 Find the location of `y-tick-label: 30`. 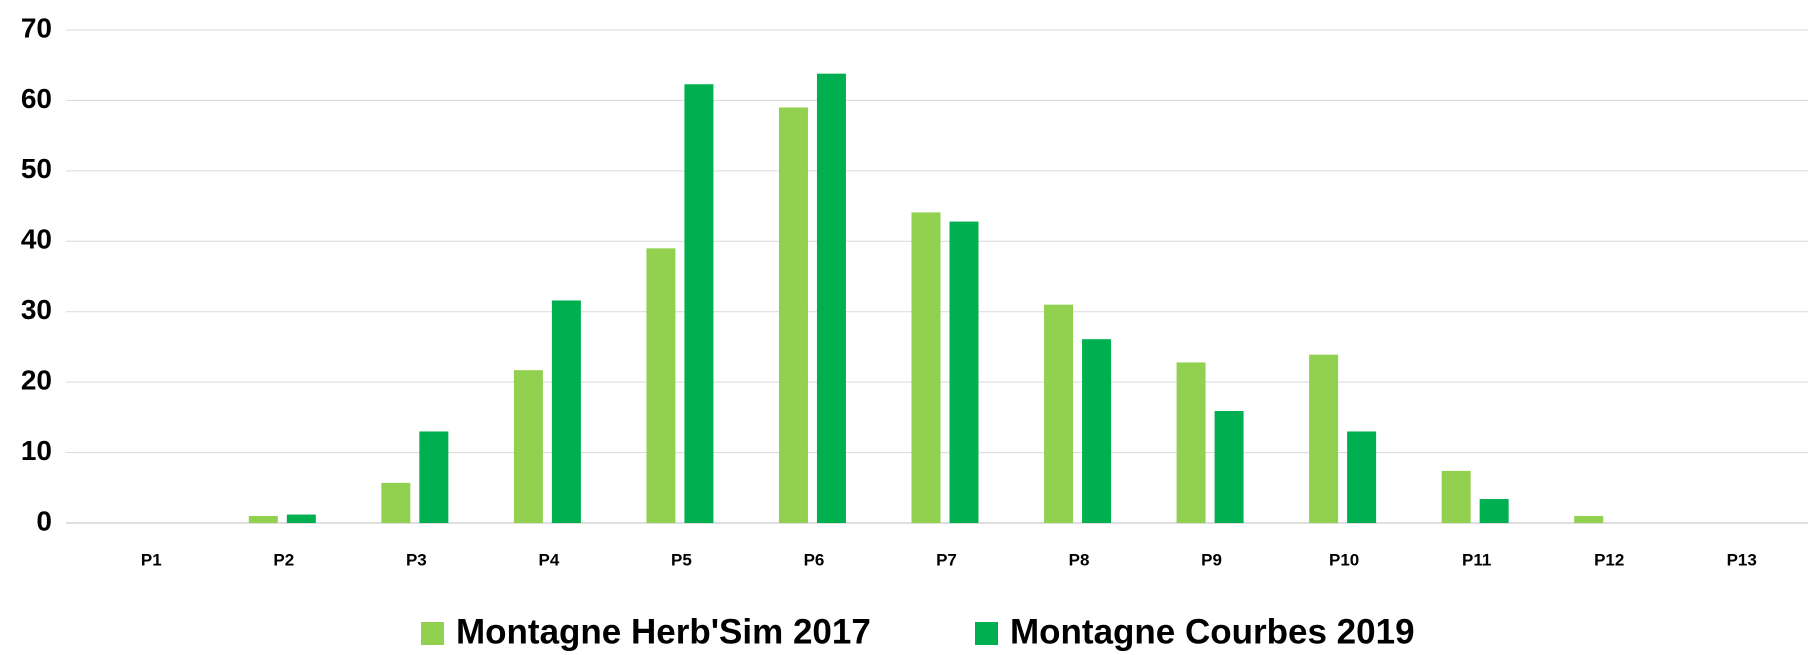

y-tick-label: 30 is located at coordinates (36, 309).